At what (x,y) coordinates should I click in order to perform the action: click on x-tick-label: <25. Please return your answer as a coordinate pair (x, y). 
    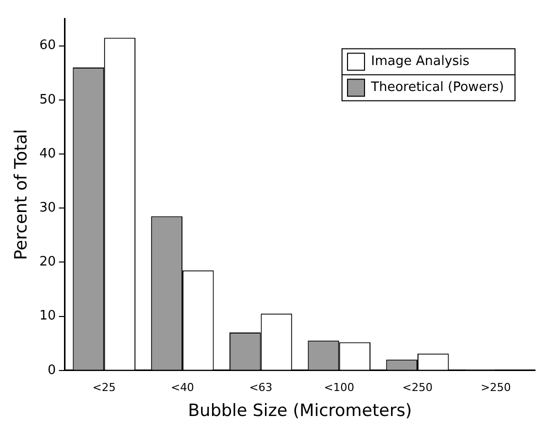
    Looking at the image, I should click on (104, 387).